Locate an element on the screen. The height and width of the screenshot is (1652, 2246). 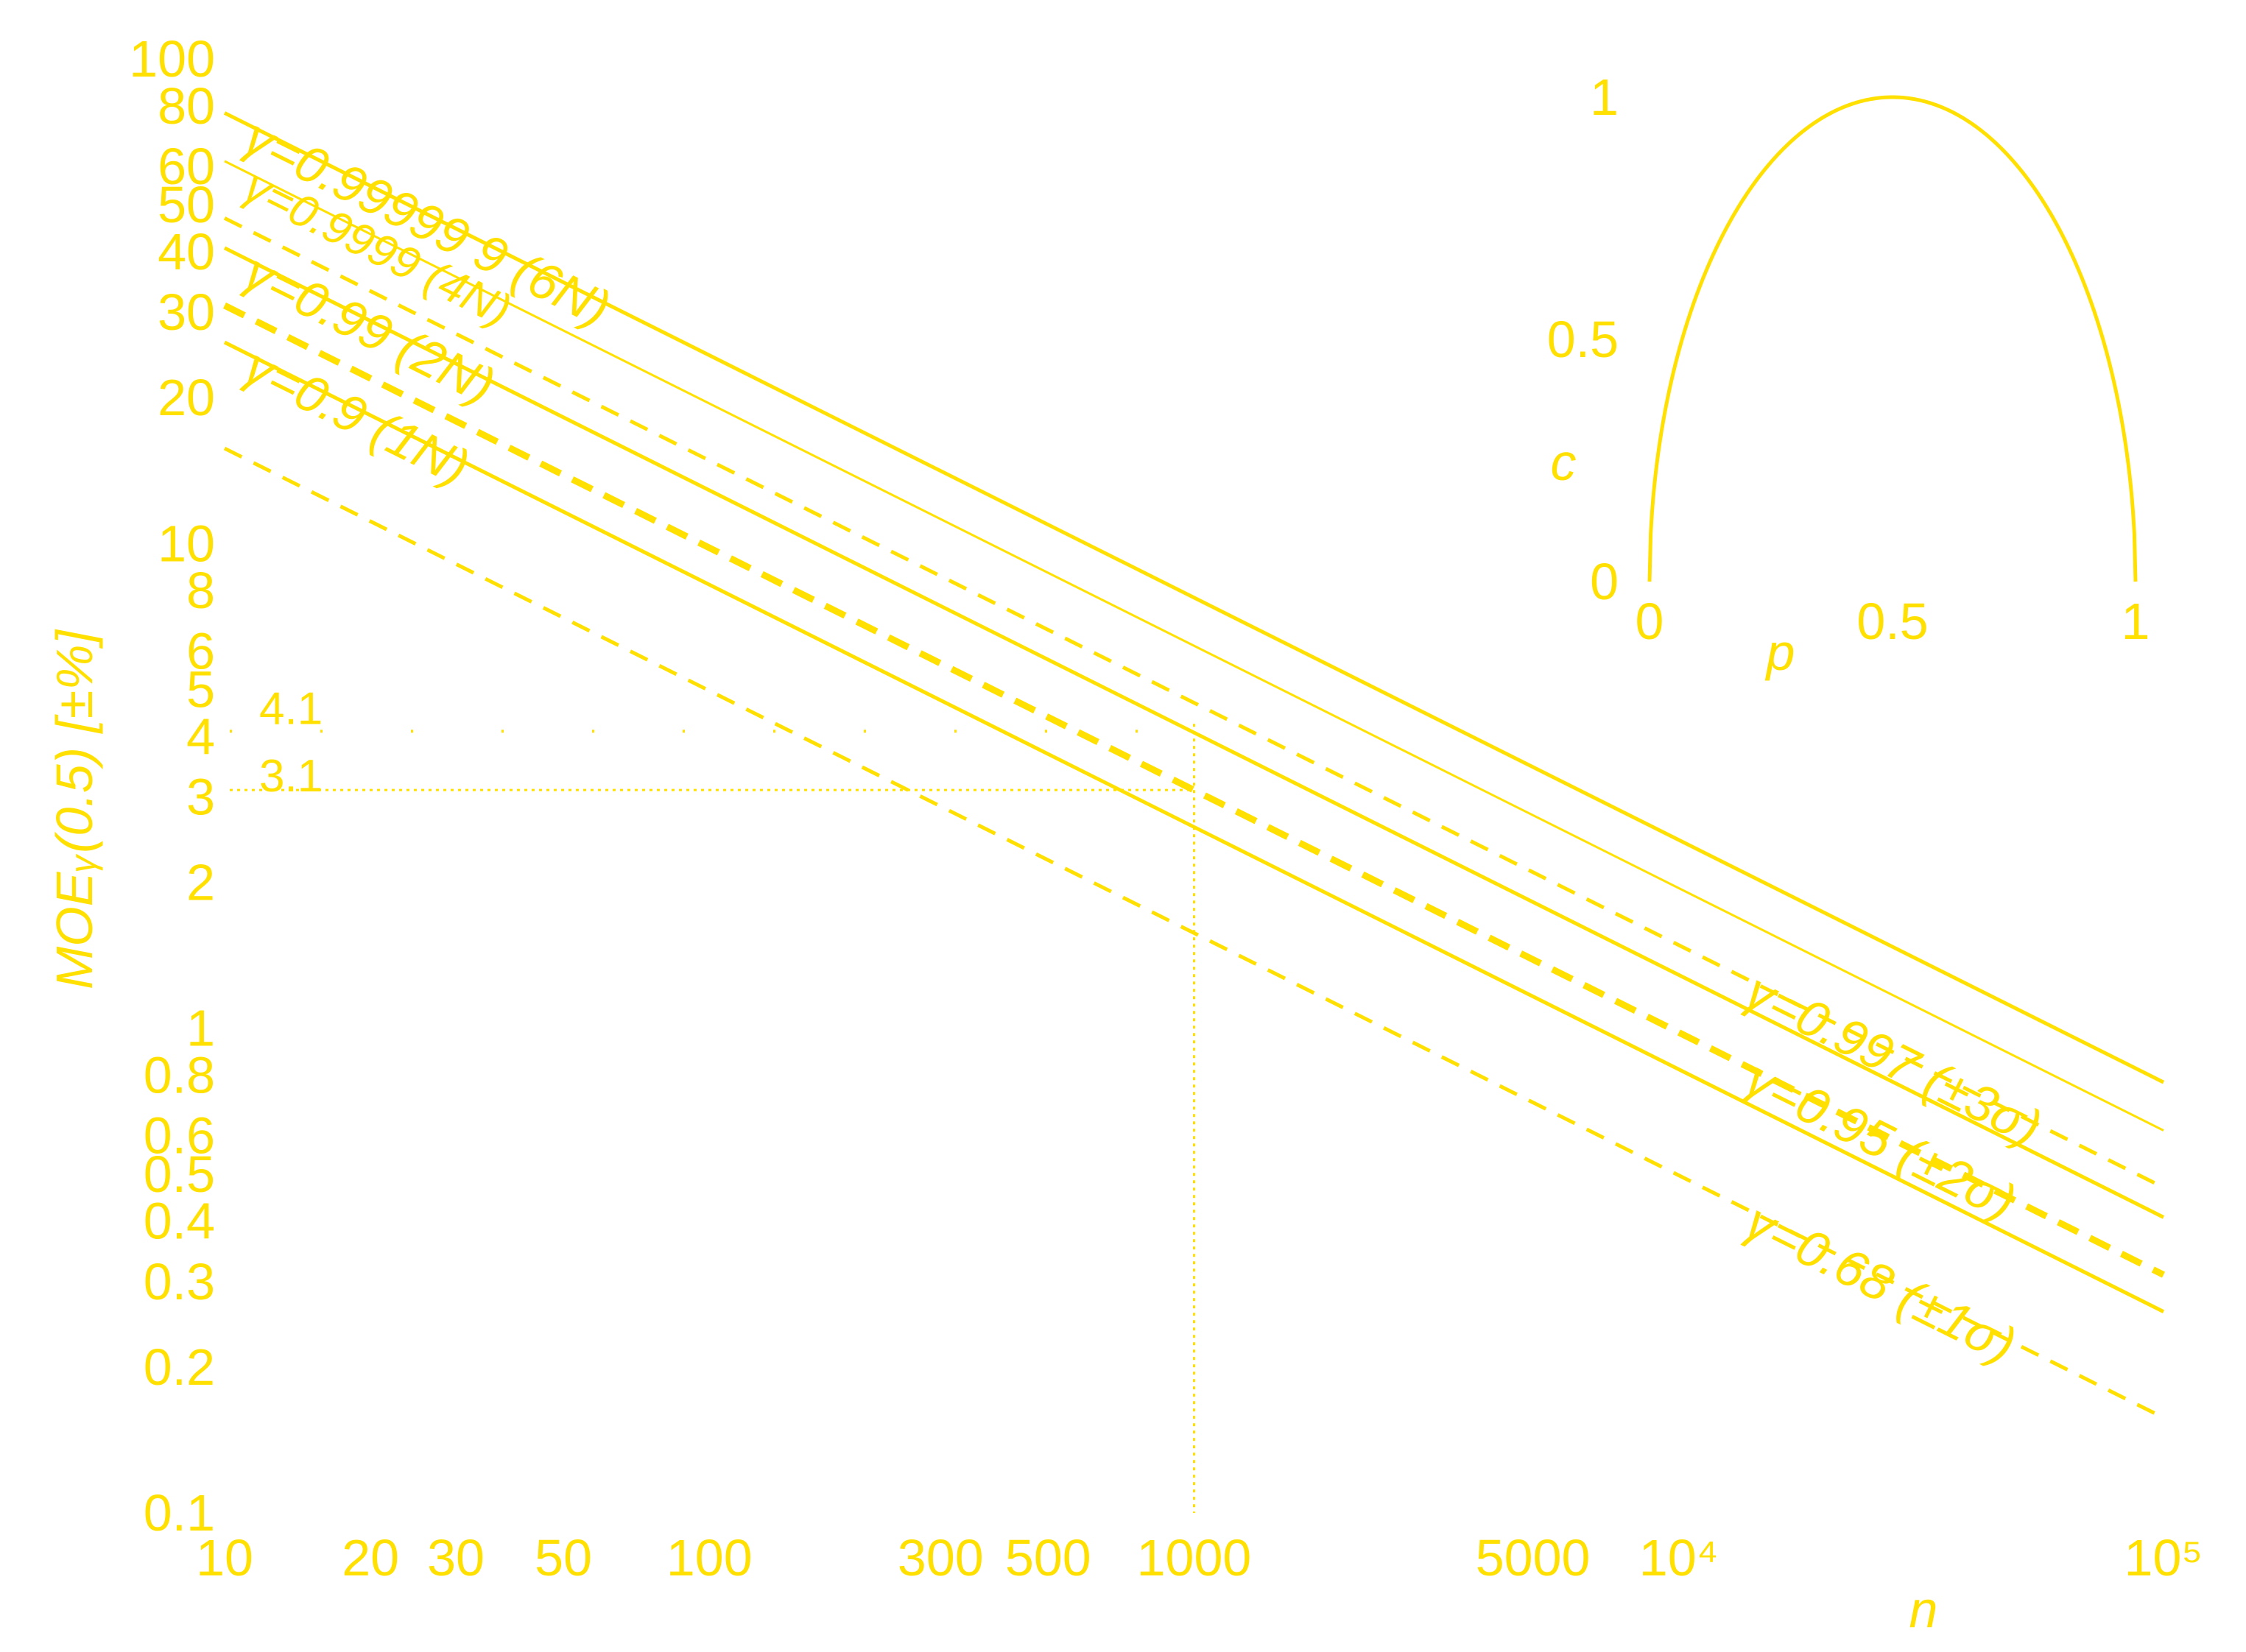
x-tick-label: 300 is located at coordinates (941, 1557).